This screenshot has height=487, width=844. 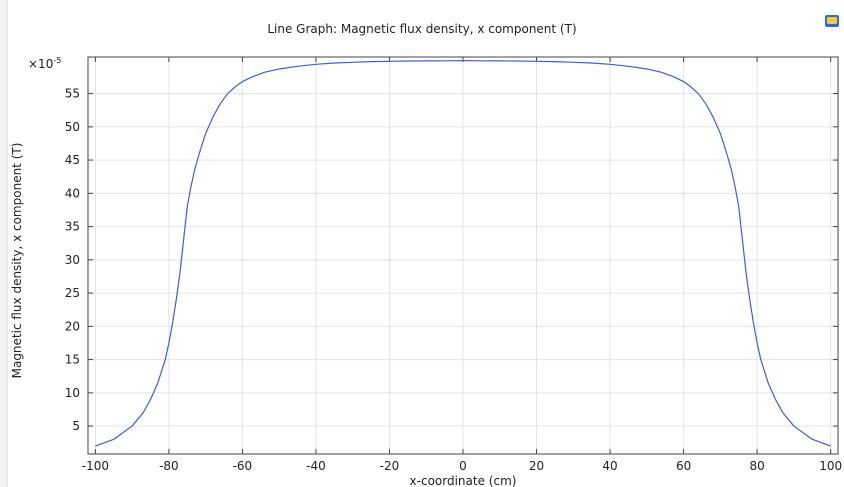 I want to click on window-left-border, so click(x=4, y=243).